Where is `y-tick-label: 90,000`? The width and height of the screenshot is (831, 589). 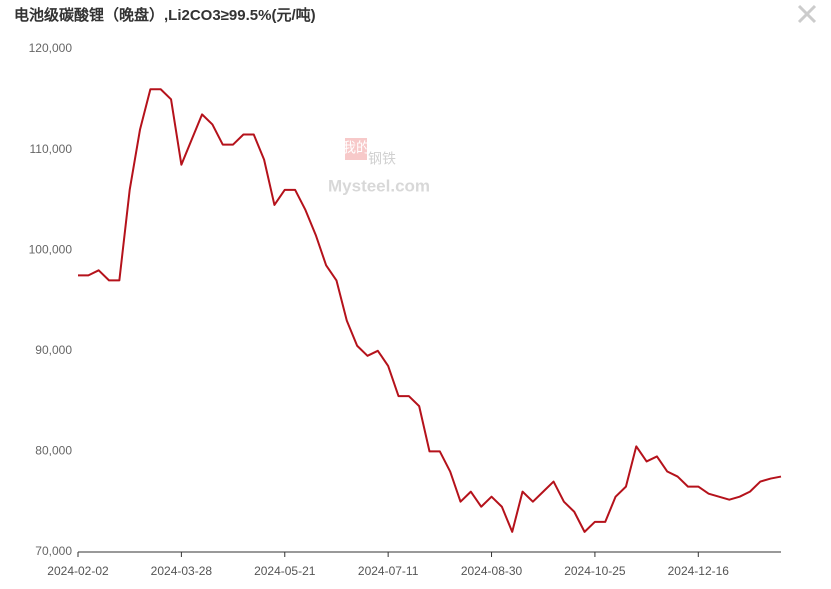 y-tick-label: 90,000 is located at coordinates (53, 350).